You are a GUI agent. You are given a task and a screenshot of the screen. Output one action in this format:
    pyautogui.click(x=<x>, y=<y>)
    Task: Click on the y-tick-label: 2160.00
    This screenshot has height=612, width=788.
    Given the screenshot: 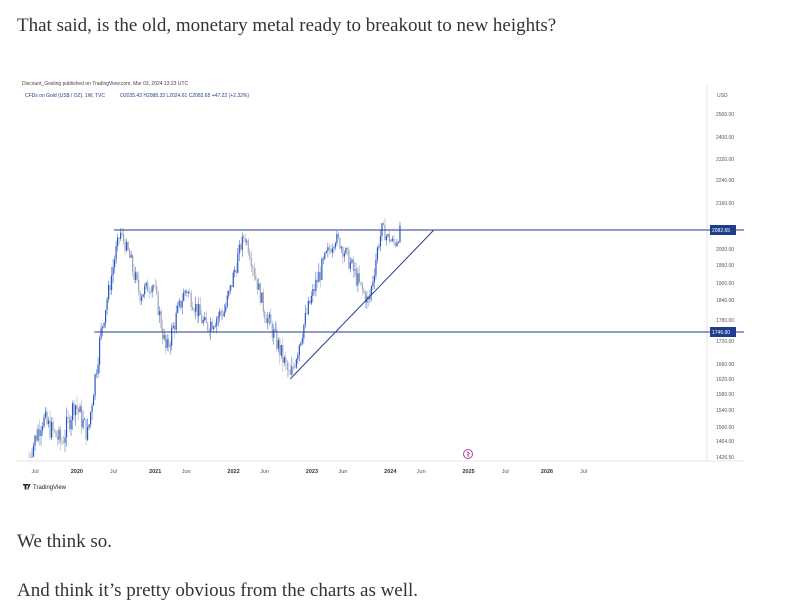 What is the action you would take?
    pyautogui.click(x=725, y=204)
    